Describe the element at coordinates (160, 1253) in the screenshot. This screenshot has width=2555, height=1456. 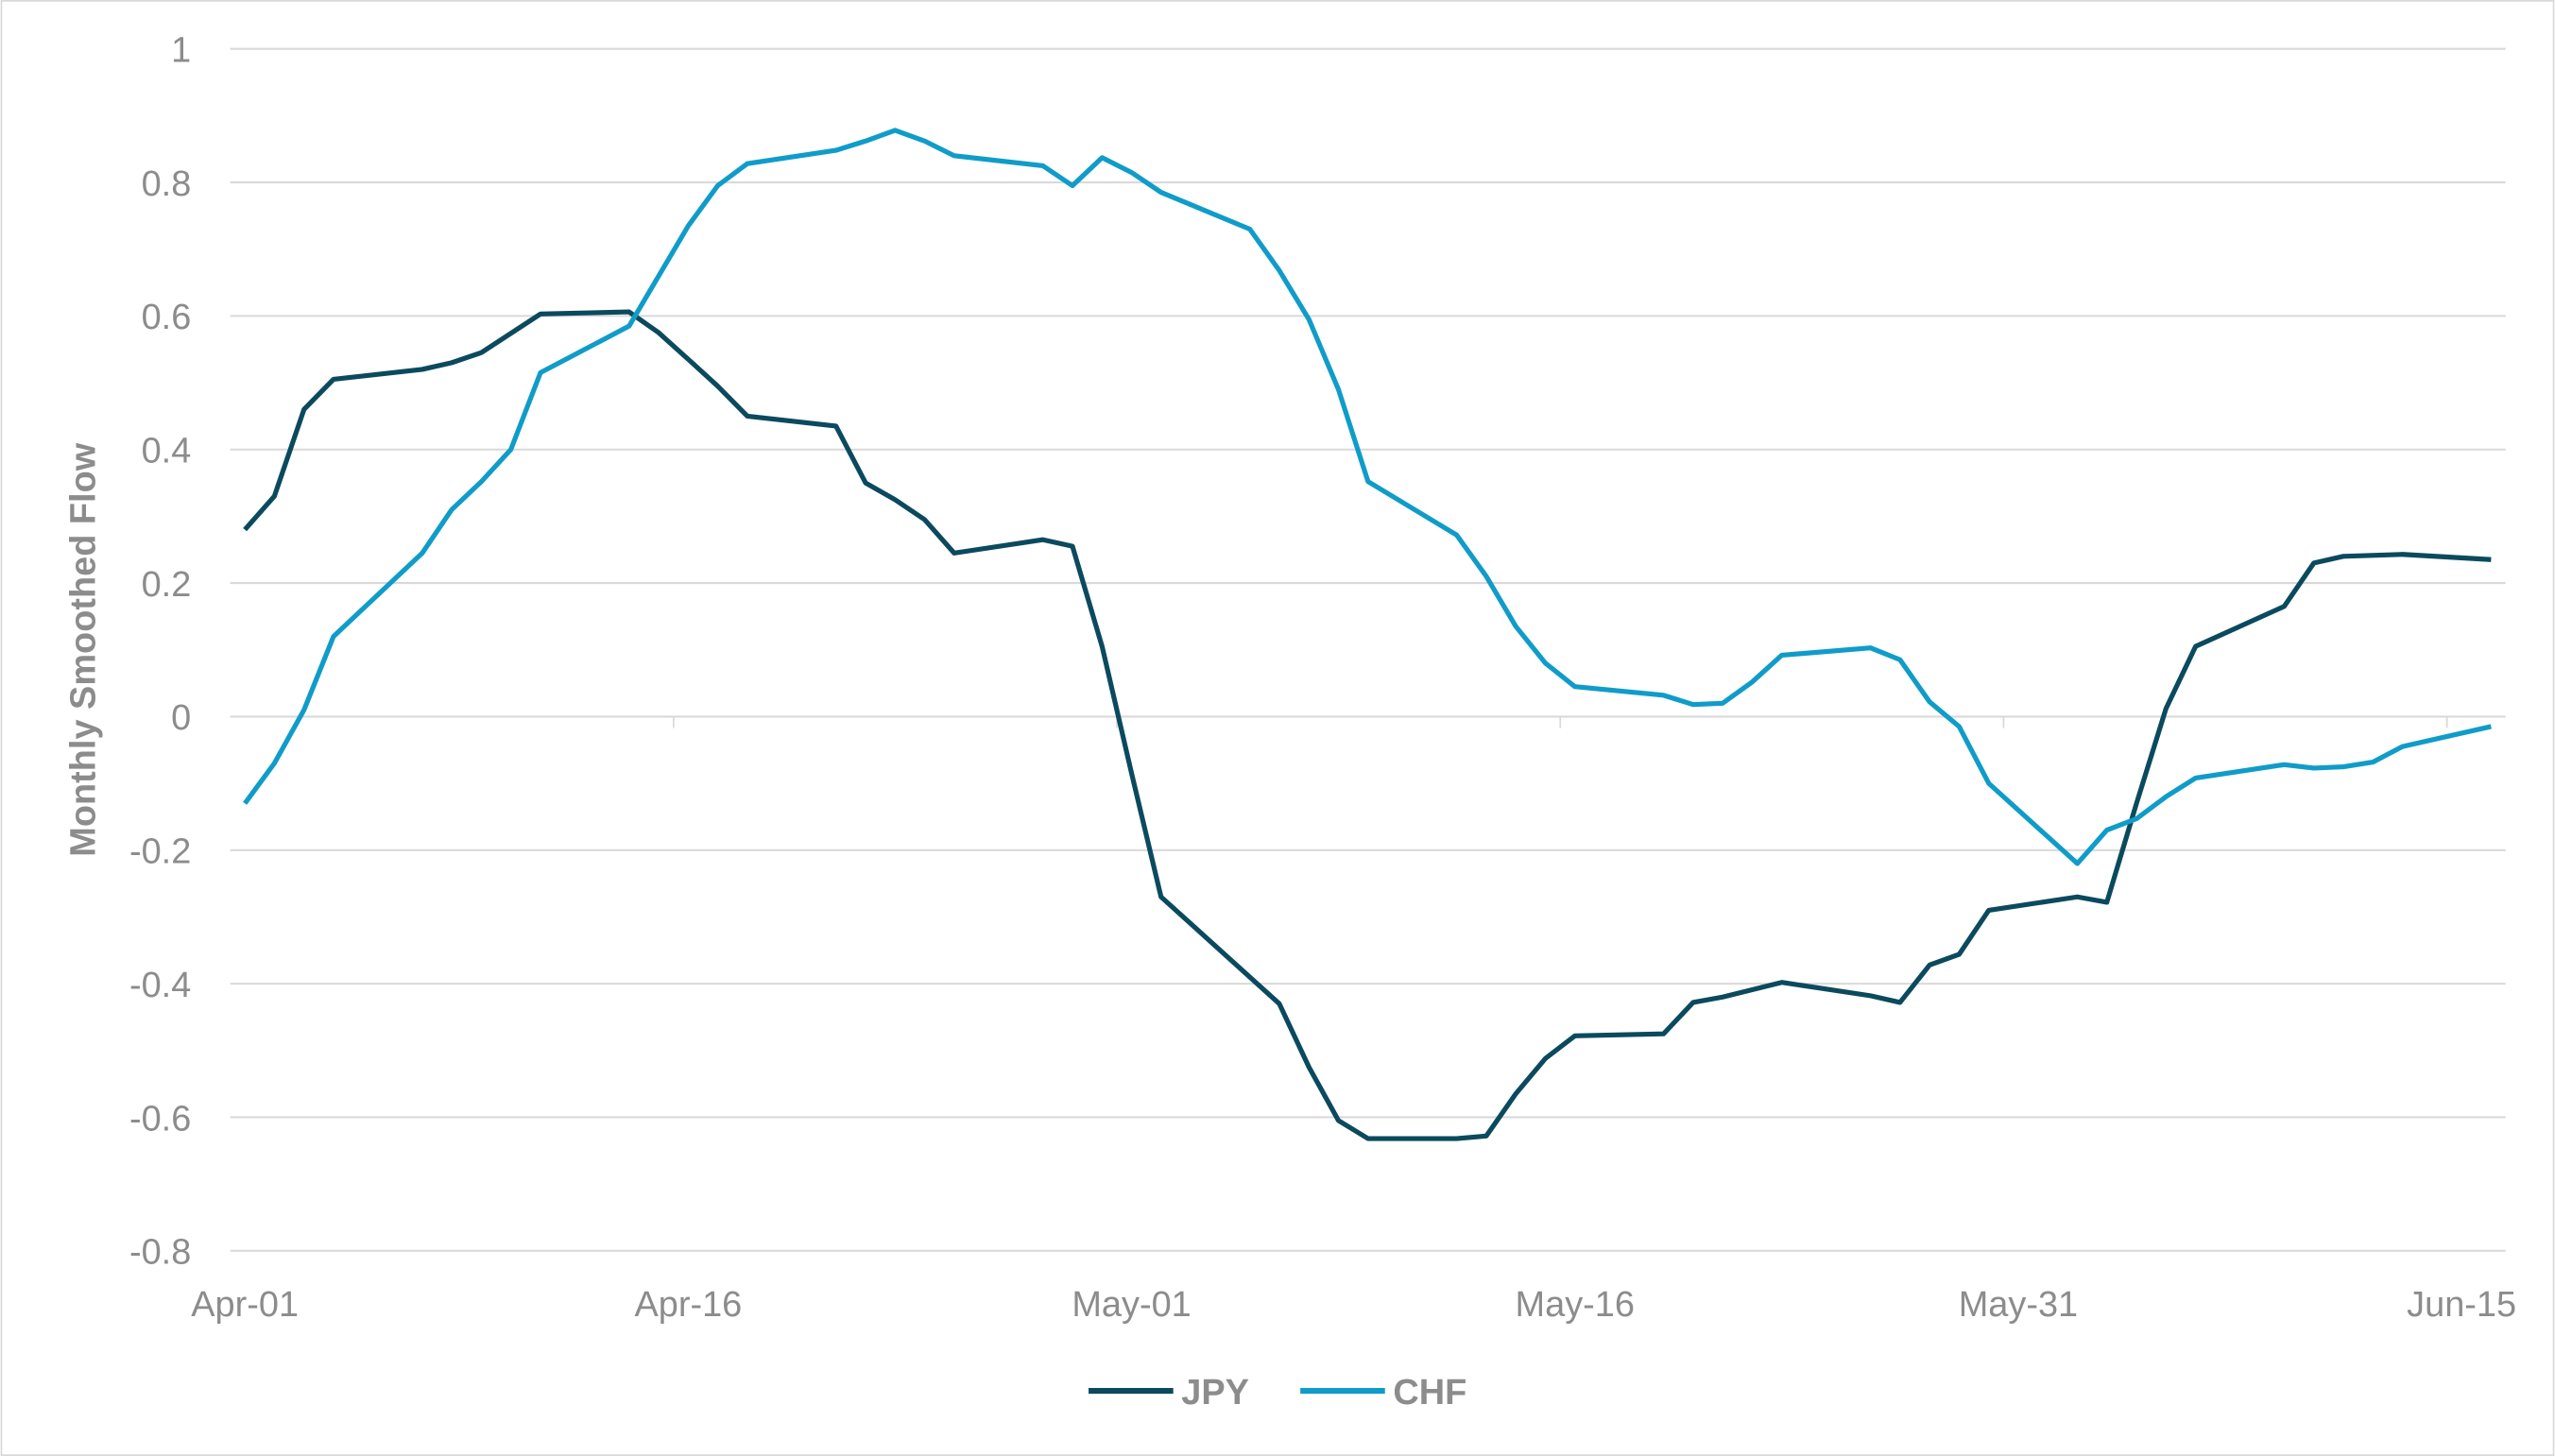
I see `y-tick-label: -0.8` at that location.